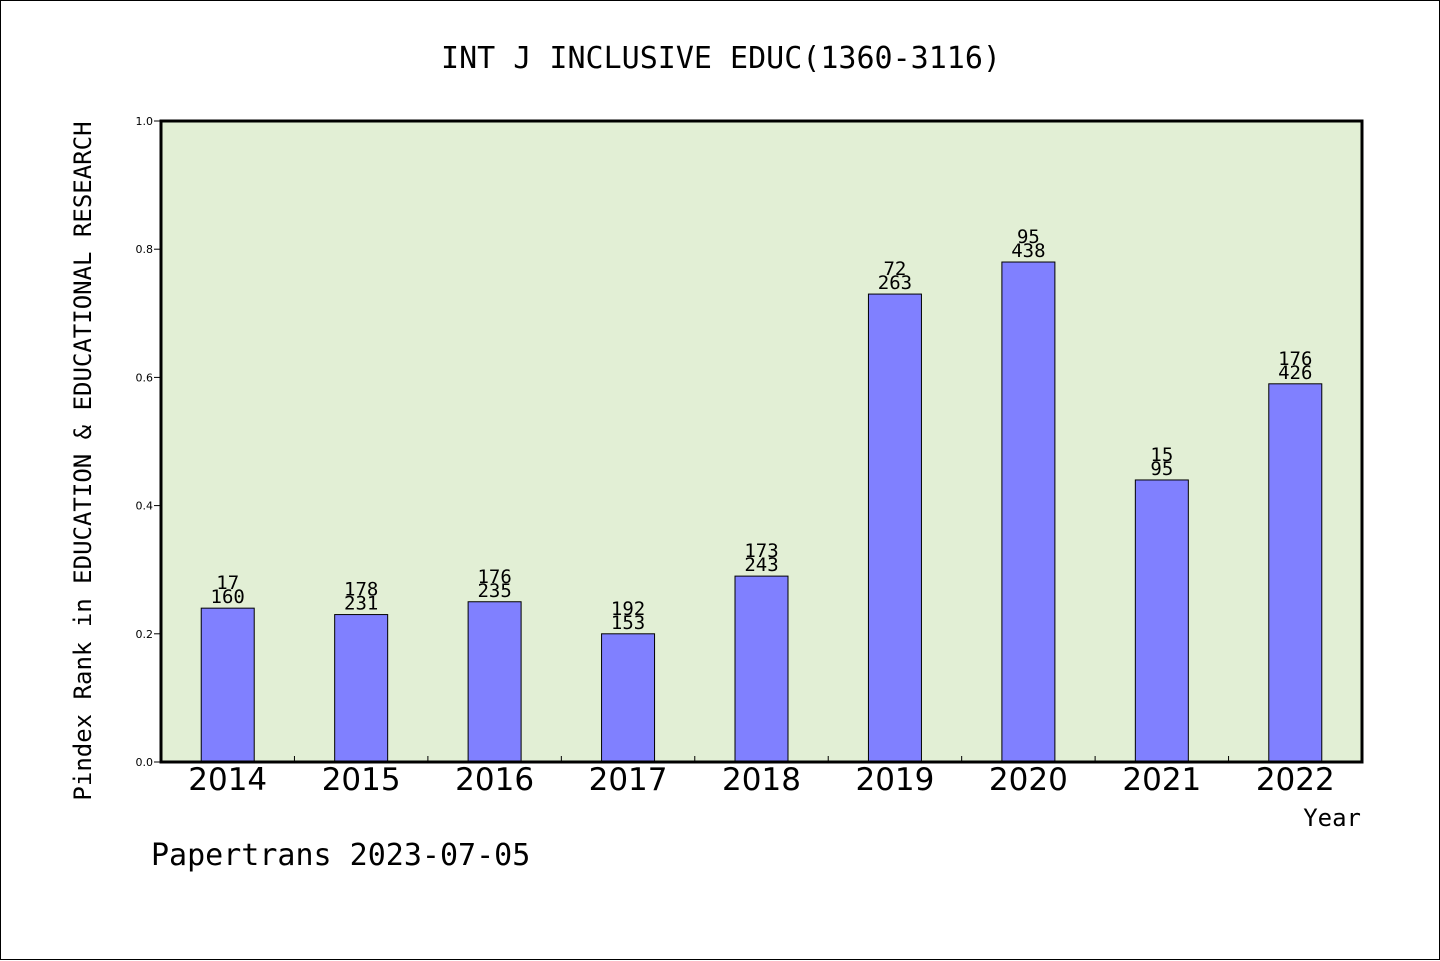 This screenshot has height=961, width=1440. I want to click on bar-2022, so click(1295, 573).